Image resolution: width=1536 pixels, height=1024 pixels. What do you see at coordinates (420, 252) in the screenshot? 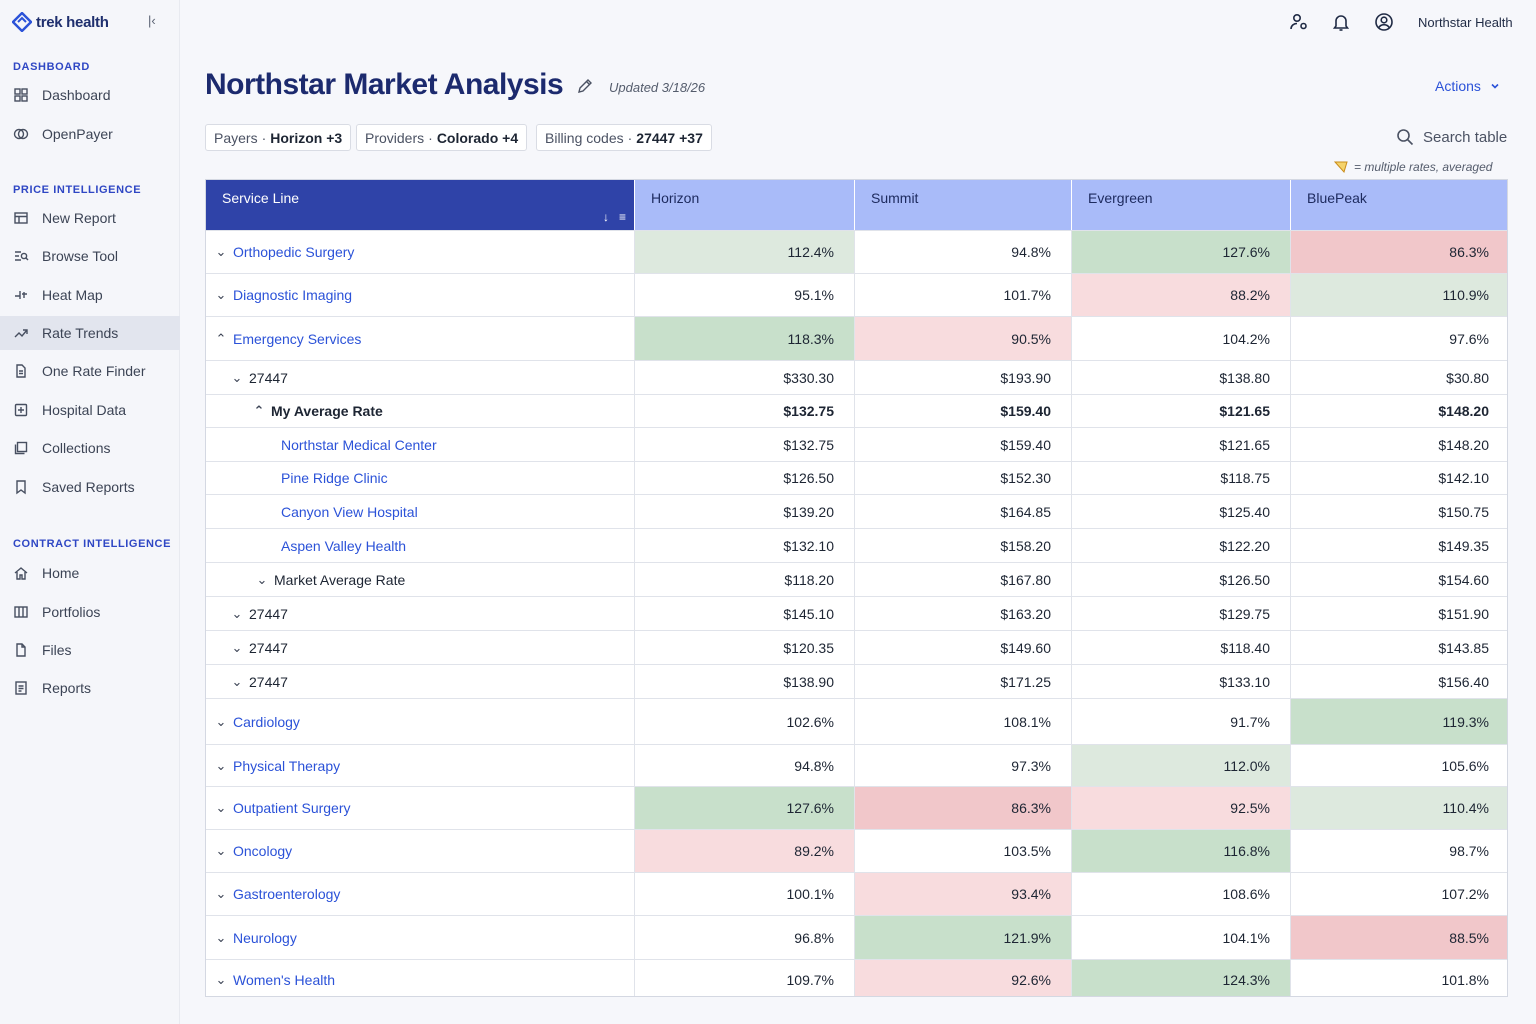
I see `row-label: ⌄ Orthopedic Surgery` at bounding box center [420, 252].